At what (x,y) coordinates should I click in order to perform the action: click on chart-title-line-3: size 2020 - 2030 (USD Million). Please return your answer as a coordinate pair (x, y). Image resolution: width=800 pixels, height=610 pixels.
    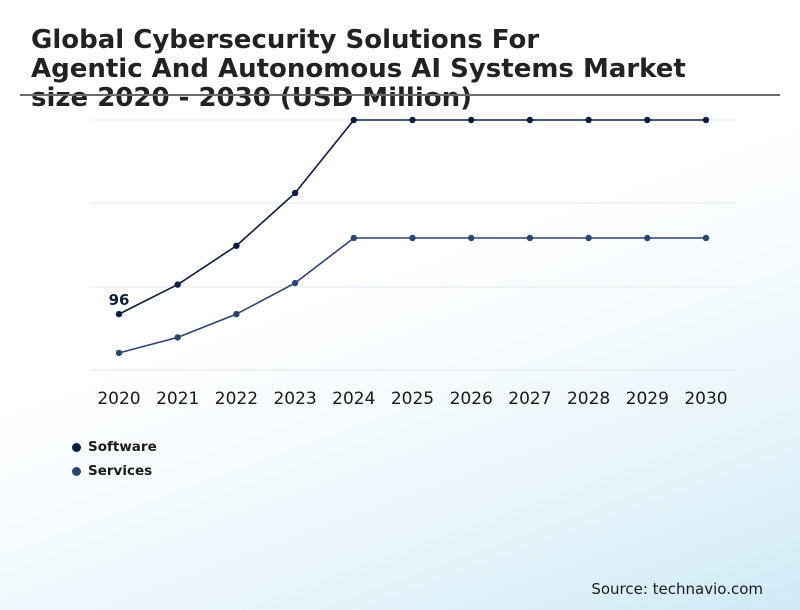
    Looking at the image, I should click on (252, 98).